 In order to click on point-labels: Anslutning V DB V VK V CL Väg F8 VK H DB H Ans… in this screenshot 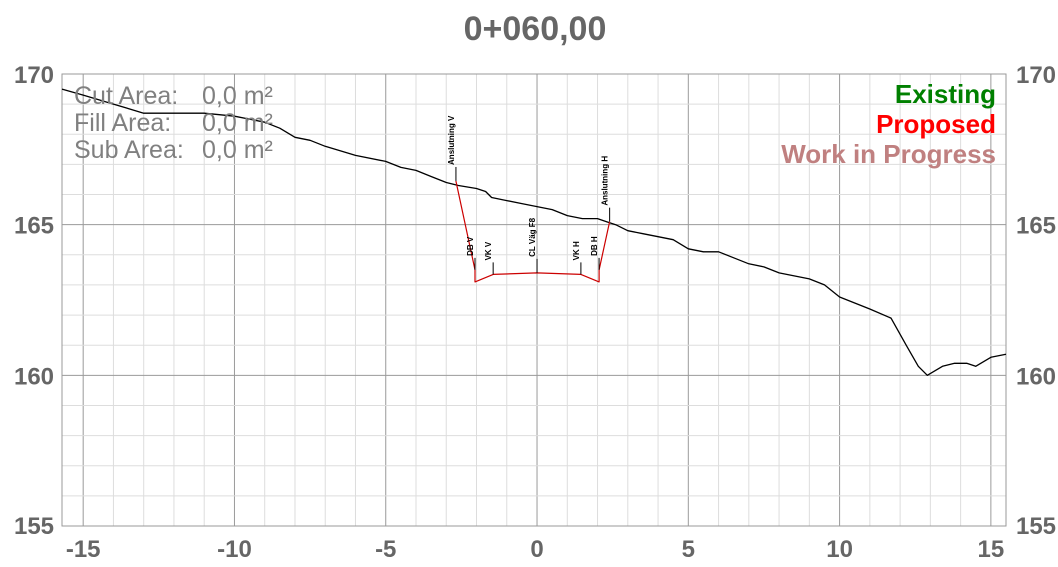, I will do `click(528, 187)`.